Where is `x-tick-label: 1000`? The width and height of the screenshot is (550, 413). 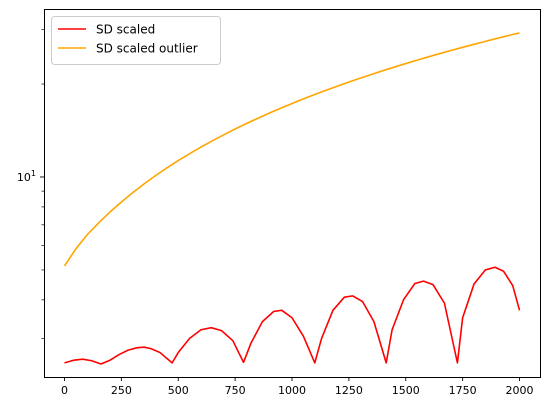
x-tick-label: 1000 is located at coordinates (292, 390).